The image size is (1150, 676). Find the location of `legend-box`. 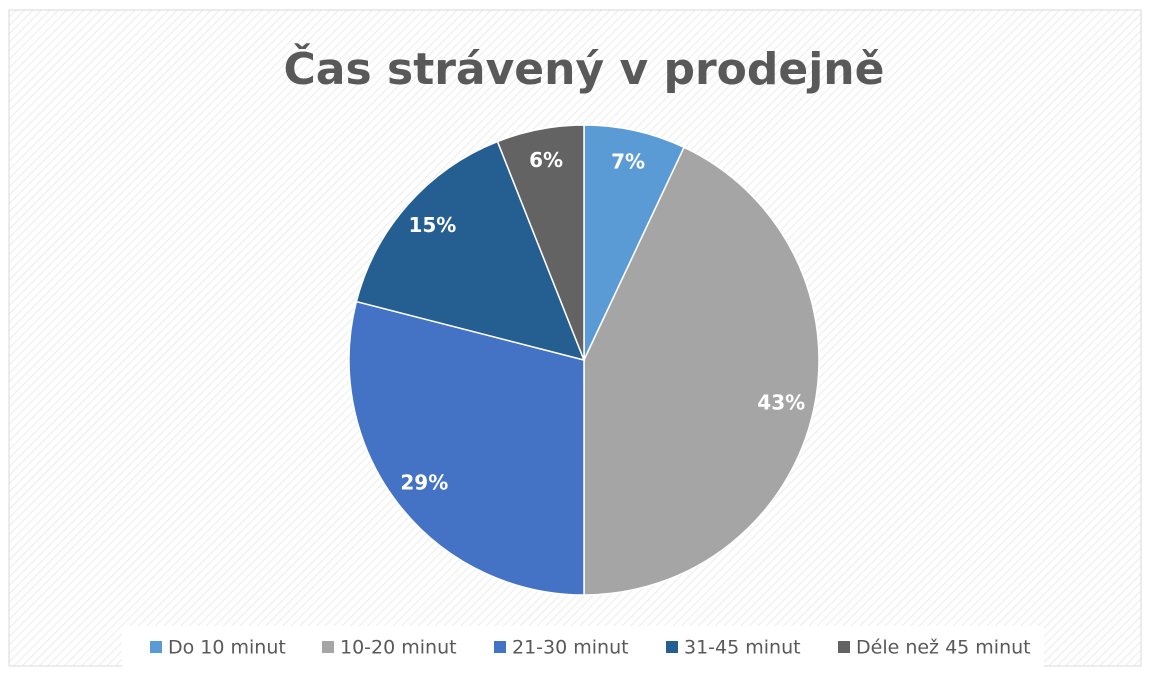

legend-box is located at coordinates (583, 647).